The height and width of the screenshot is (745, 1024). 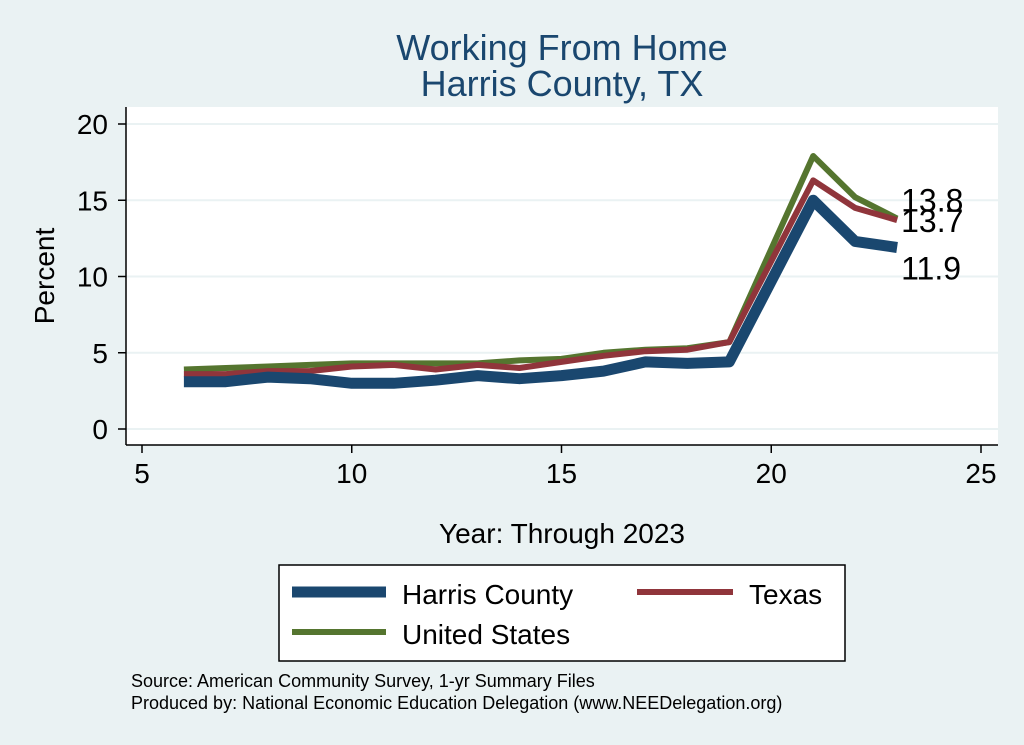 I want to click on y-tick-label: 0, so click(x=100, y=429).